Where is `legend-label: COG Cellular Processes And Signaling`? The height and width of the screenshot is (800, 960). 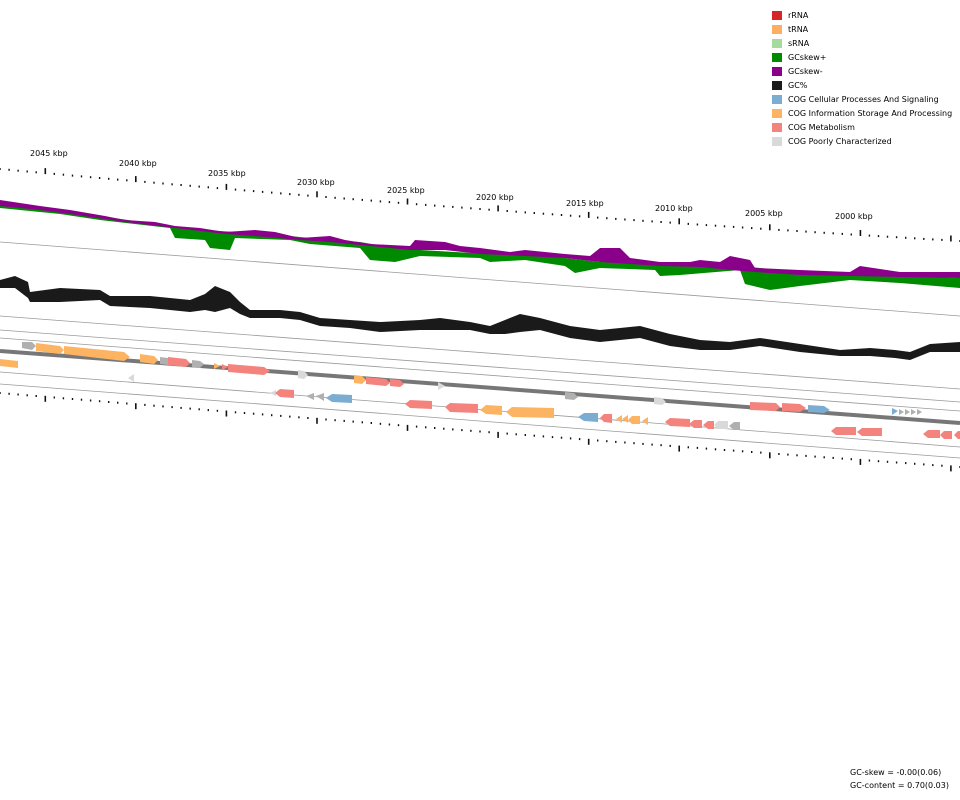
legend-label: COG Cellular Processes And Signaling is located at coordinates (863, 99).